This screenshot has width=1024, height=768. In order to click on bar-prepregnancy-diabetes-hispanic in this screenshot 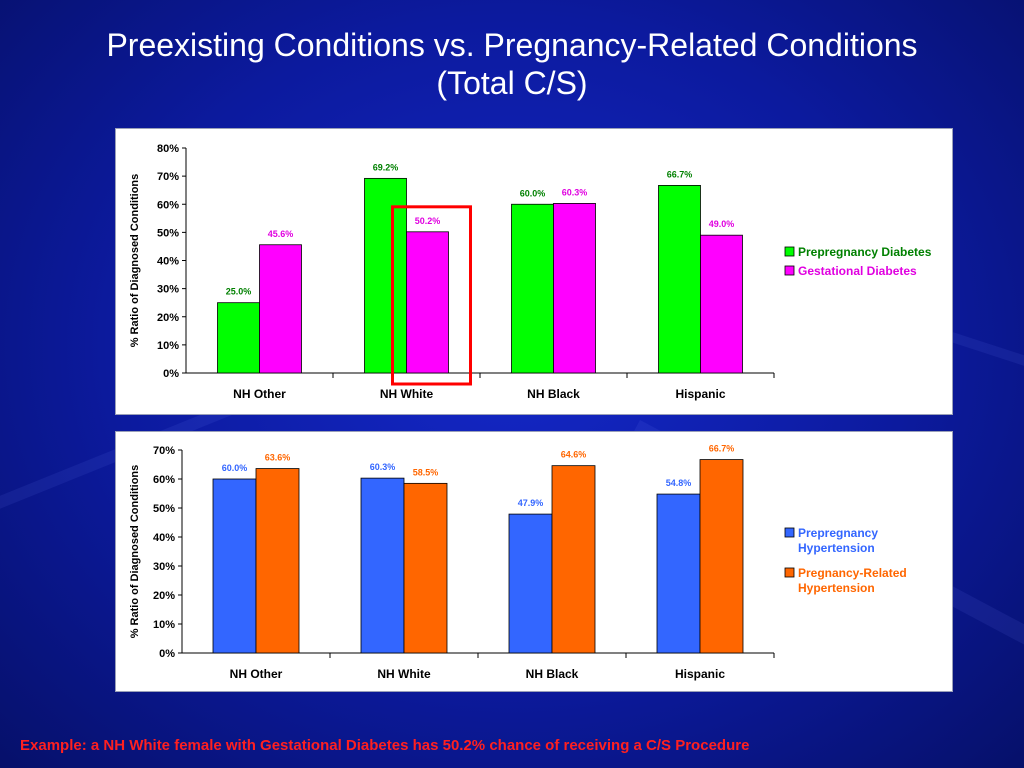, I will do `click(679, 279)`.